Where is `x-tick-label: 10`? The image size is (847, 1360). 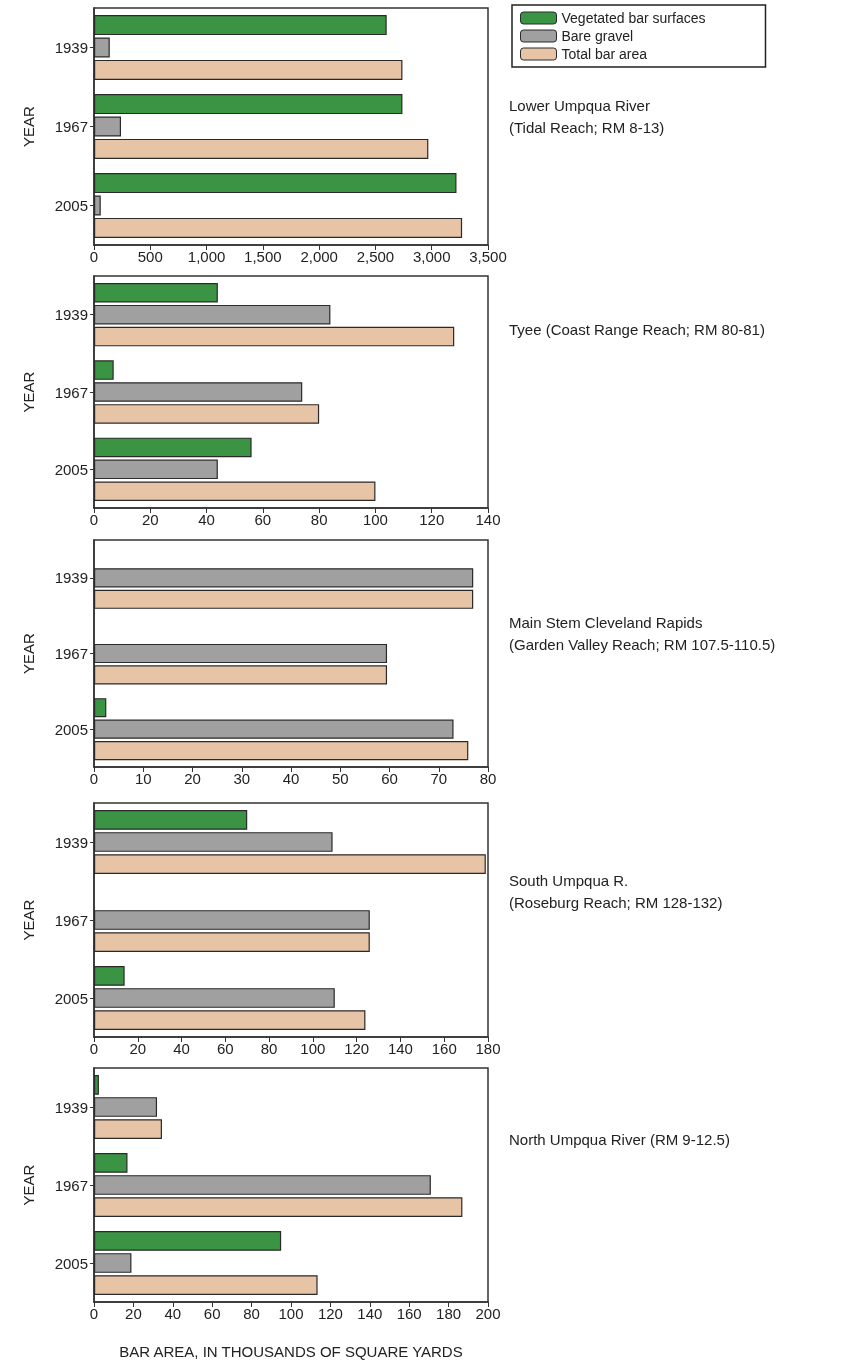 x-tick-label: 10 is located at coordinates (143, 778).